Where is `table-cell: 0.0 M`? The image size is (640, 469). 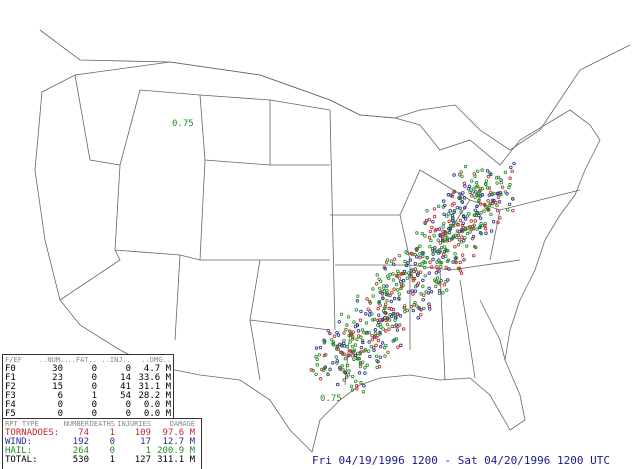
table-cell: 0.0 M is located at coordinates (157, 405).